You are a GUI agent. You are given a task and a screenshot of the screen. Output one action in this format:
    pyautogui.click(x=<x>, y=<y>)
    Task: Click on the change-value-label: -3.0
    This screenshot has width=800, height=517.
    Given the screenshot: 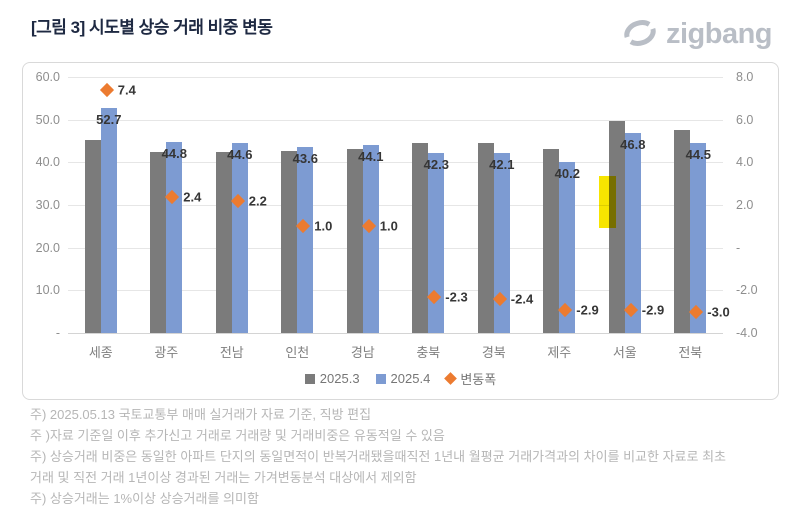 What is the action you would take?
    pyautogui.click(x=718, y=312)
    